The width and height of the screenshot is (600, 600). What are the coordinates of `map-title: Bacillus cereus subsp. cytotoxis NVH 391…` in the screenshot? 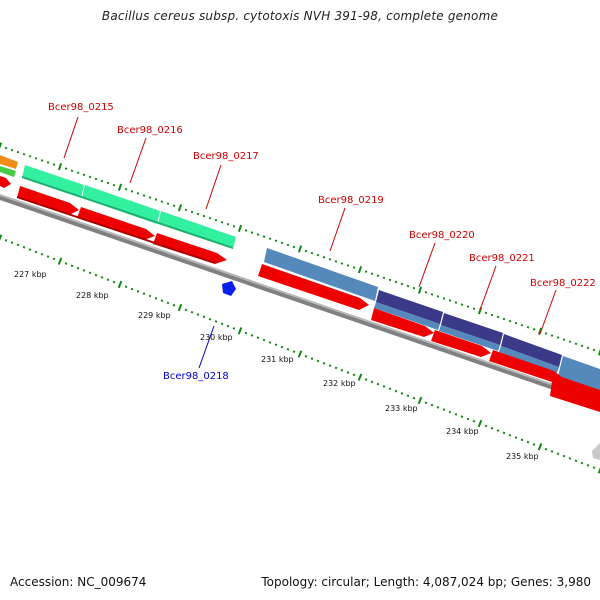 It's located at (300, 16).